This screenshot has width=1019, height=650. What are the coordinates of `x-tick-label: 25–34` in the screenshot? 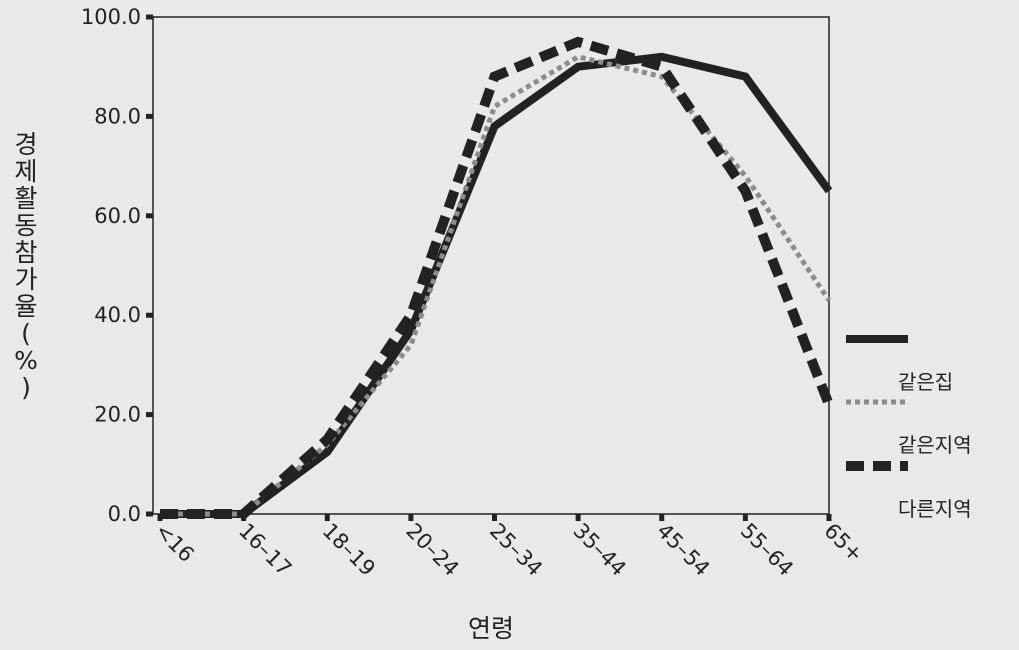 It's located at (516, 550).